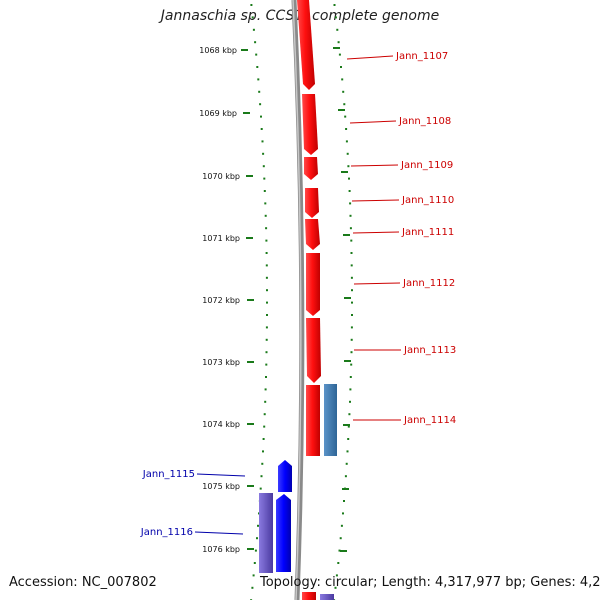  I want to click on ruler-label: 1068 kbp, so click(218, 50).